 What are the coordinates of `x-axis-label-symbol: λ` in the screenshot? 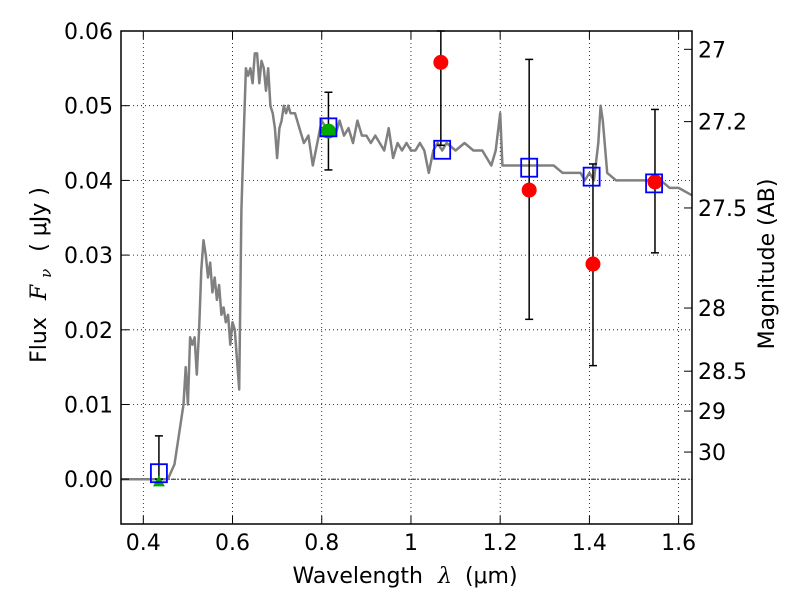 It's located at (444, 576).